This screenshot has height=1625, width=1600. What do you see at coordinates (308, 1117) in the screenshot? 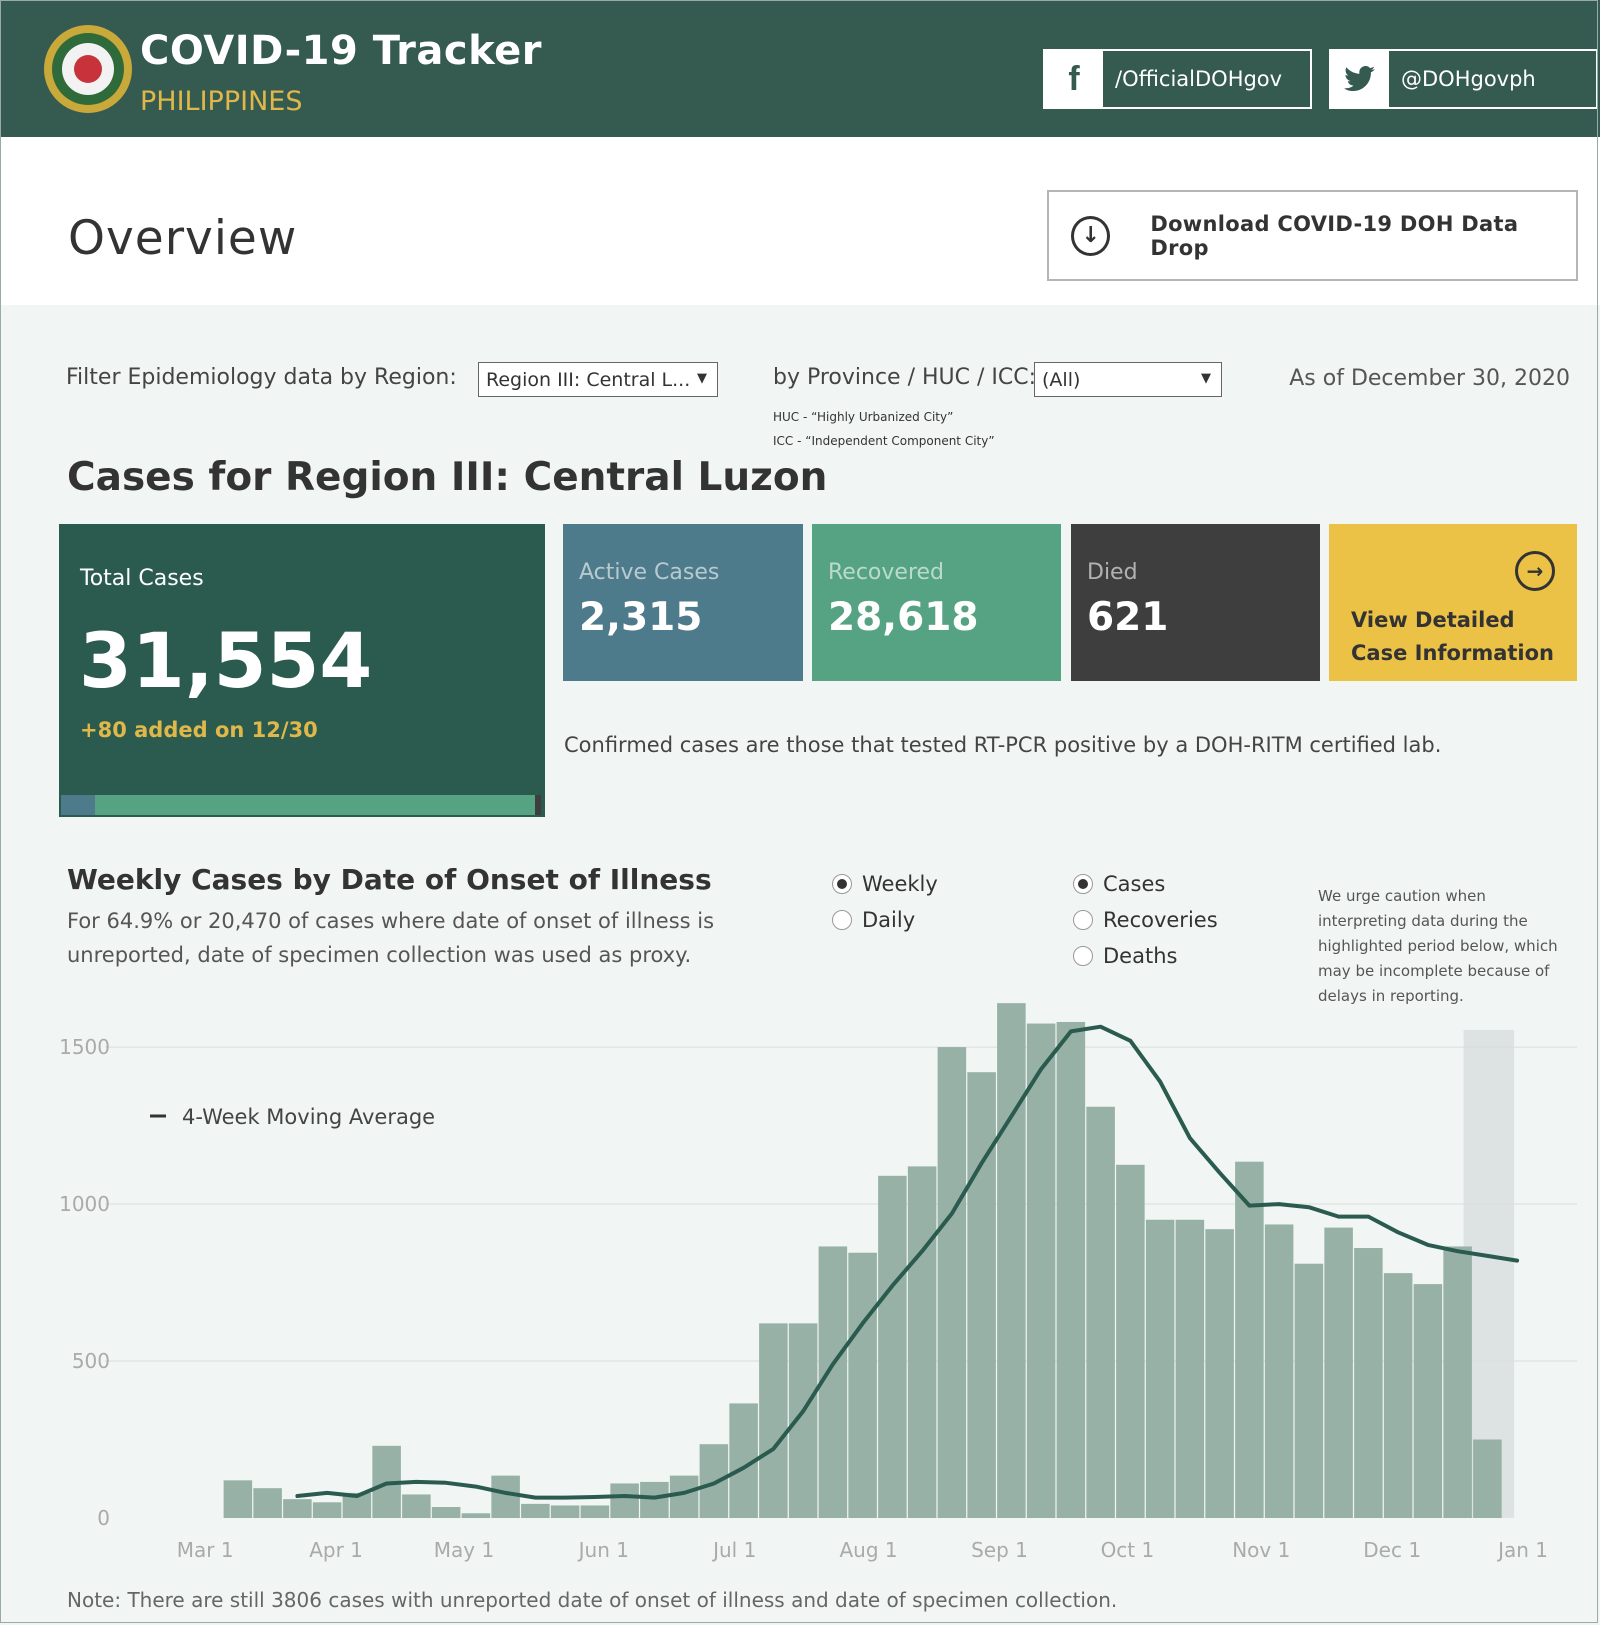
I see `legend-label: 4-Week Moving Average` at bounding box center [308, 1117].